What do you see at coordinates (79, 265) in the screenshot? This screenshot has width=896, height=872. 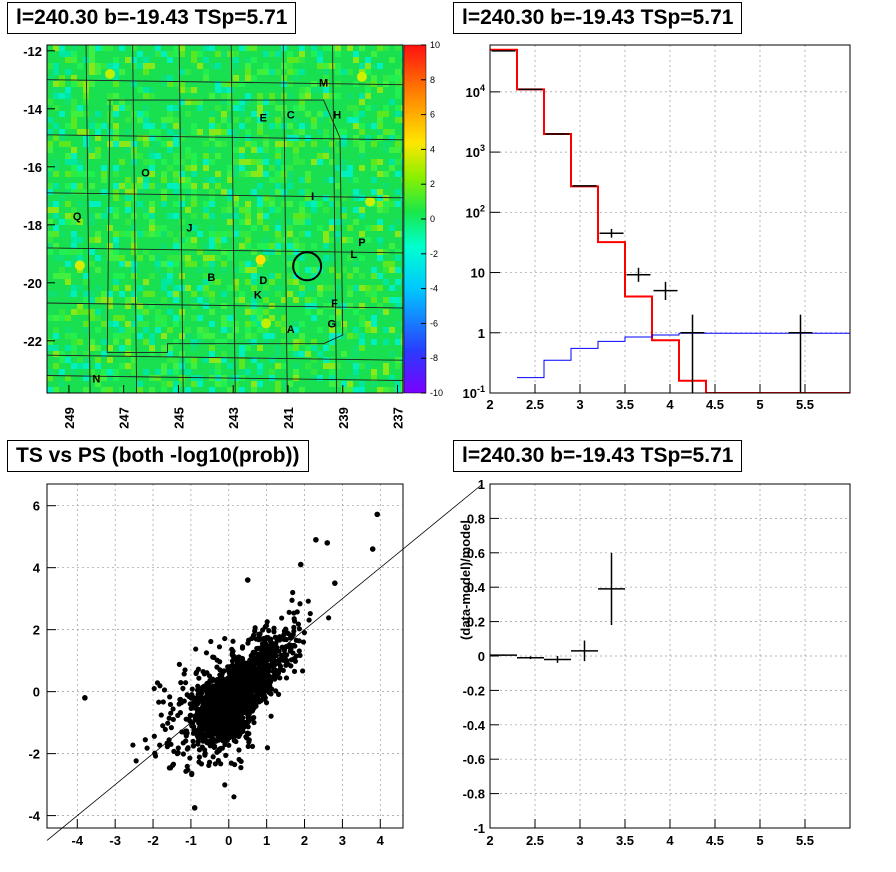 I see `map-hotspot` at bounding box center [79, 265].